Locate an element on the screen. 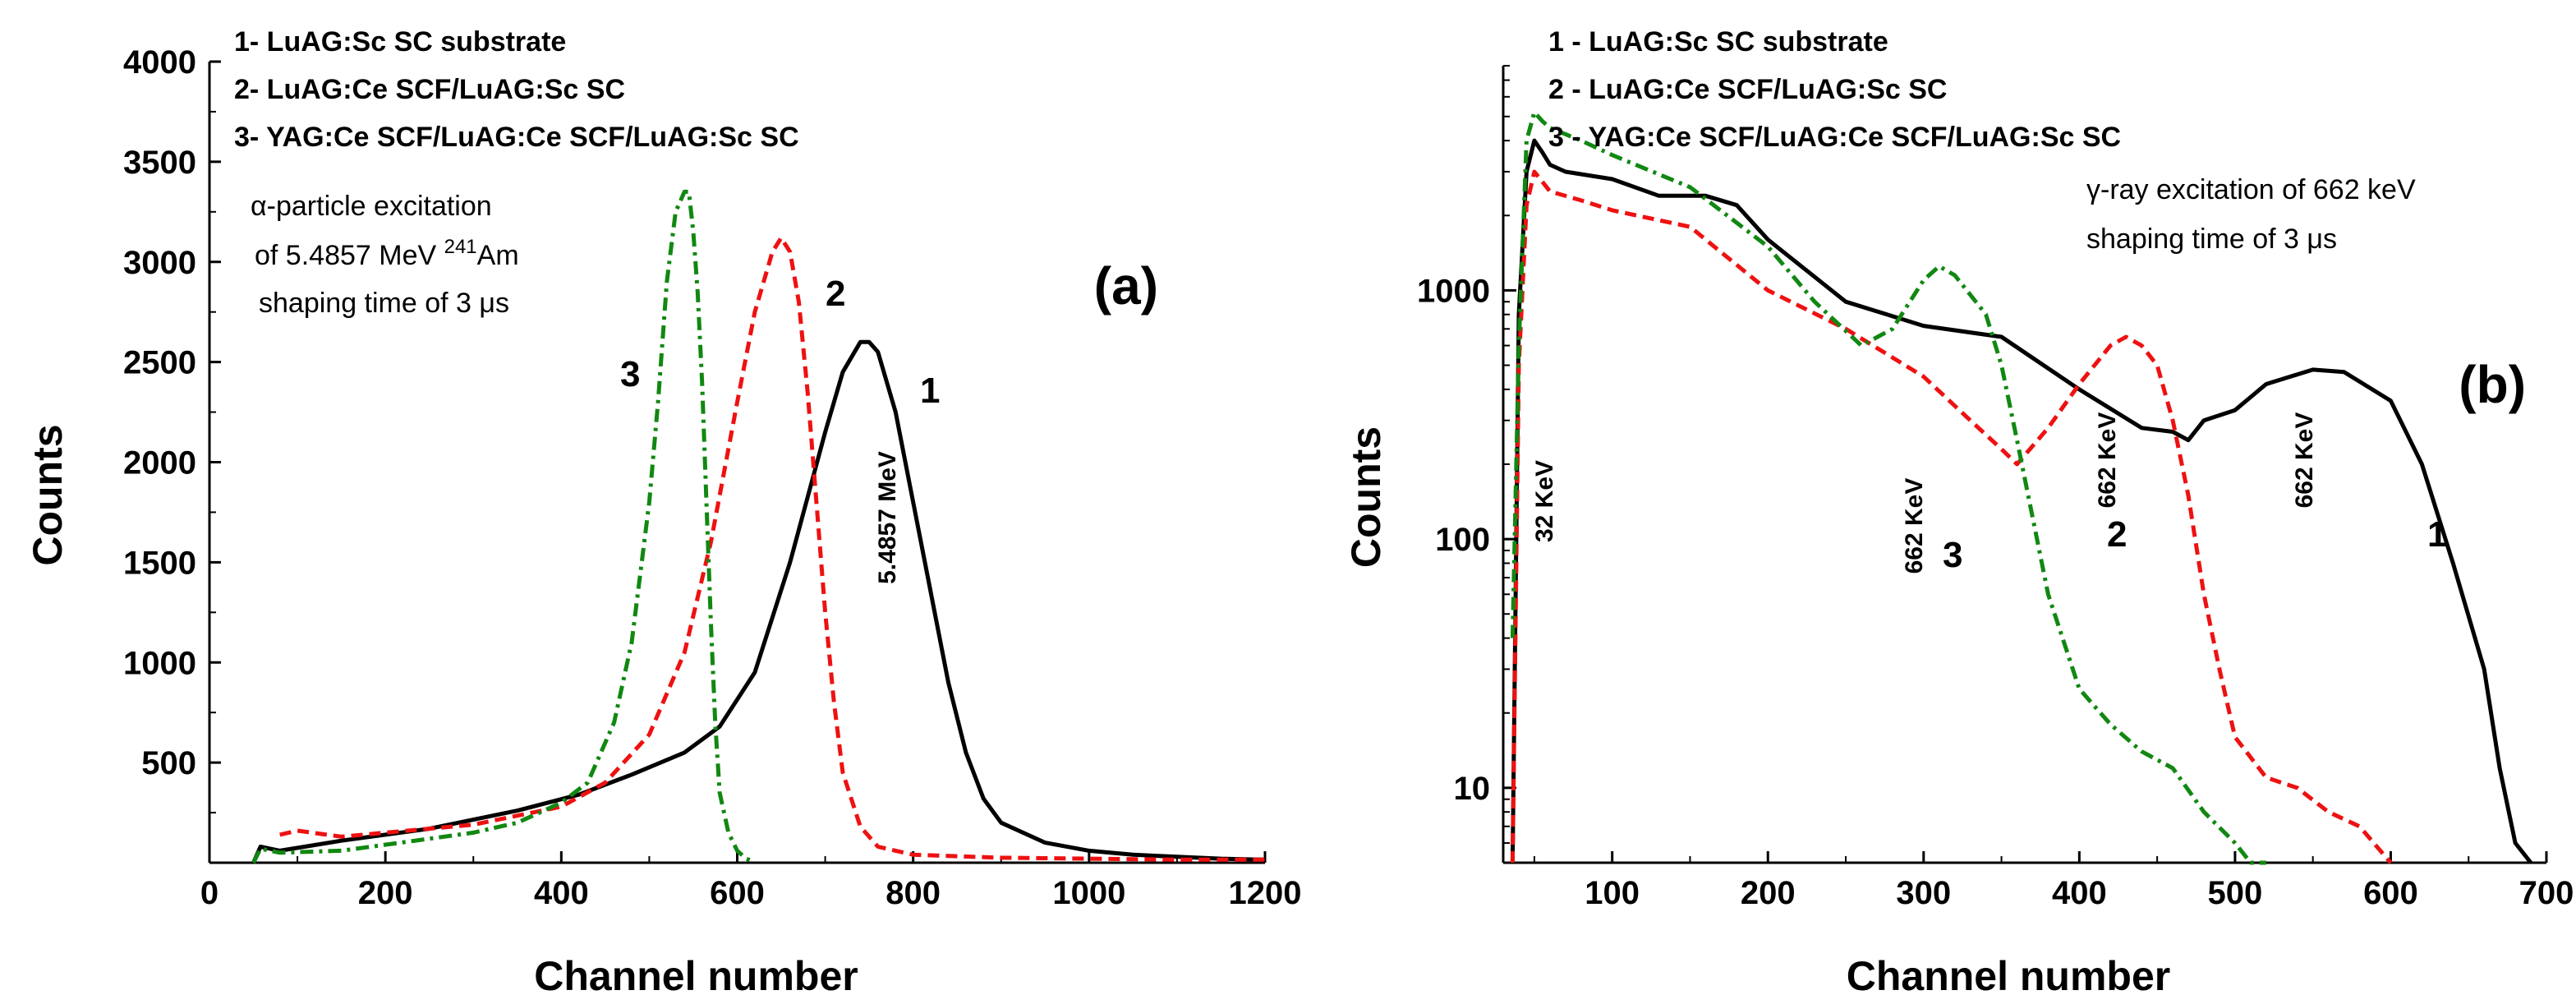  panel-a-y-tick-label: 500 is located at coordinates (168, 763).